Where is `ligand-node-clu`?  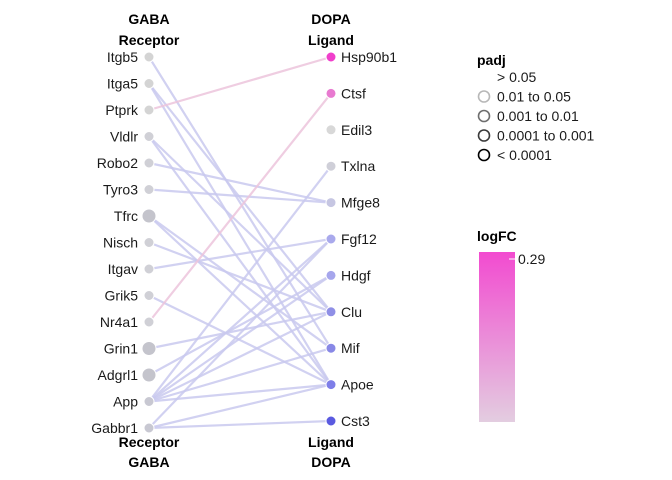
ligand-node-clu is located at coordinates (331, 312).